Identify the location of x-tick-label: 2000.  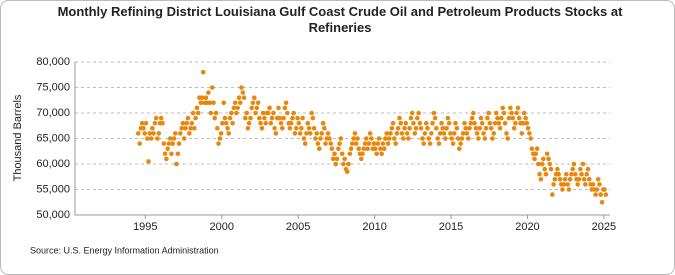
(222, 227).